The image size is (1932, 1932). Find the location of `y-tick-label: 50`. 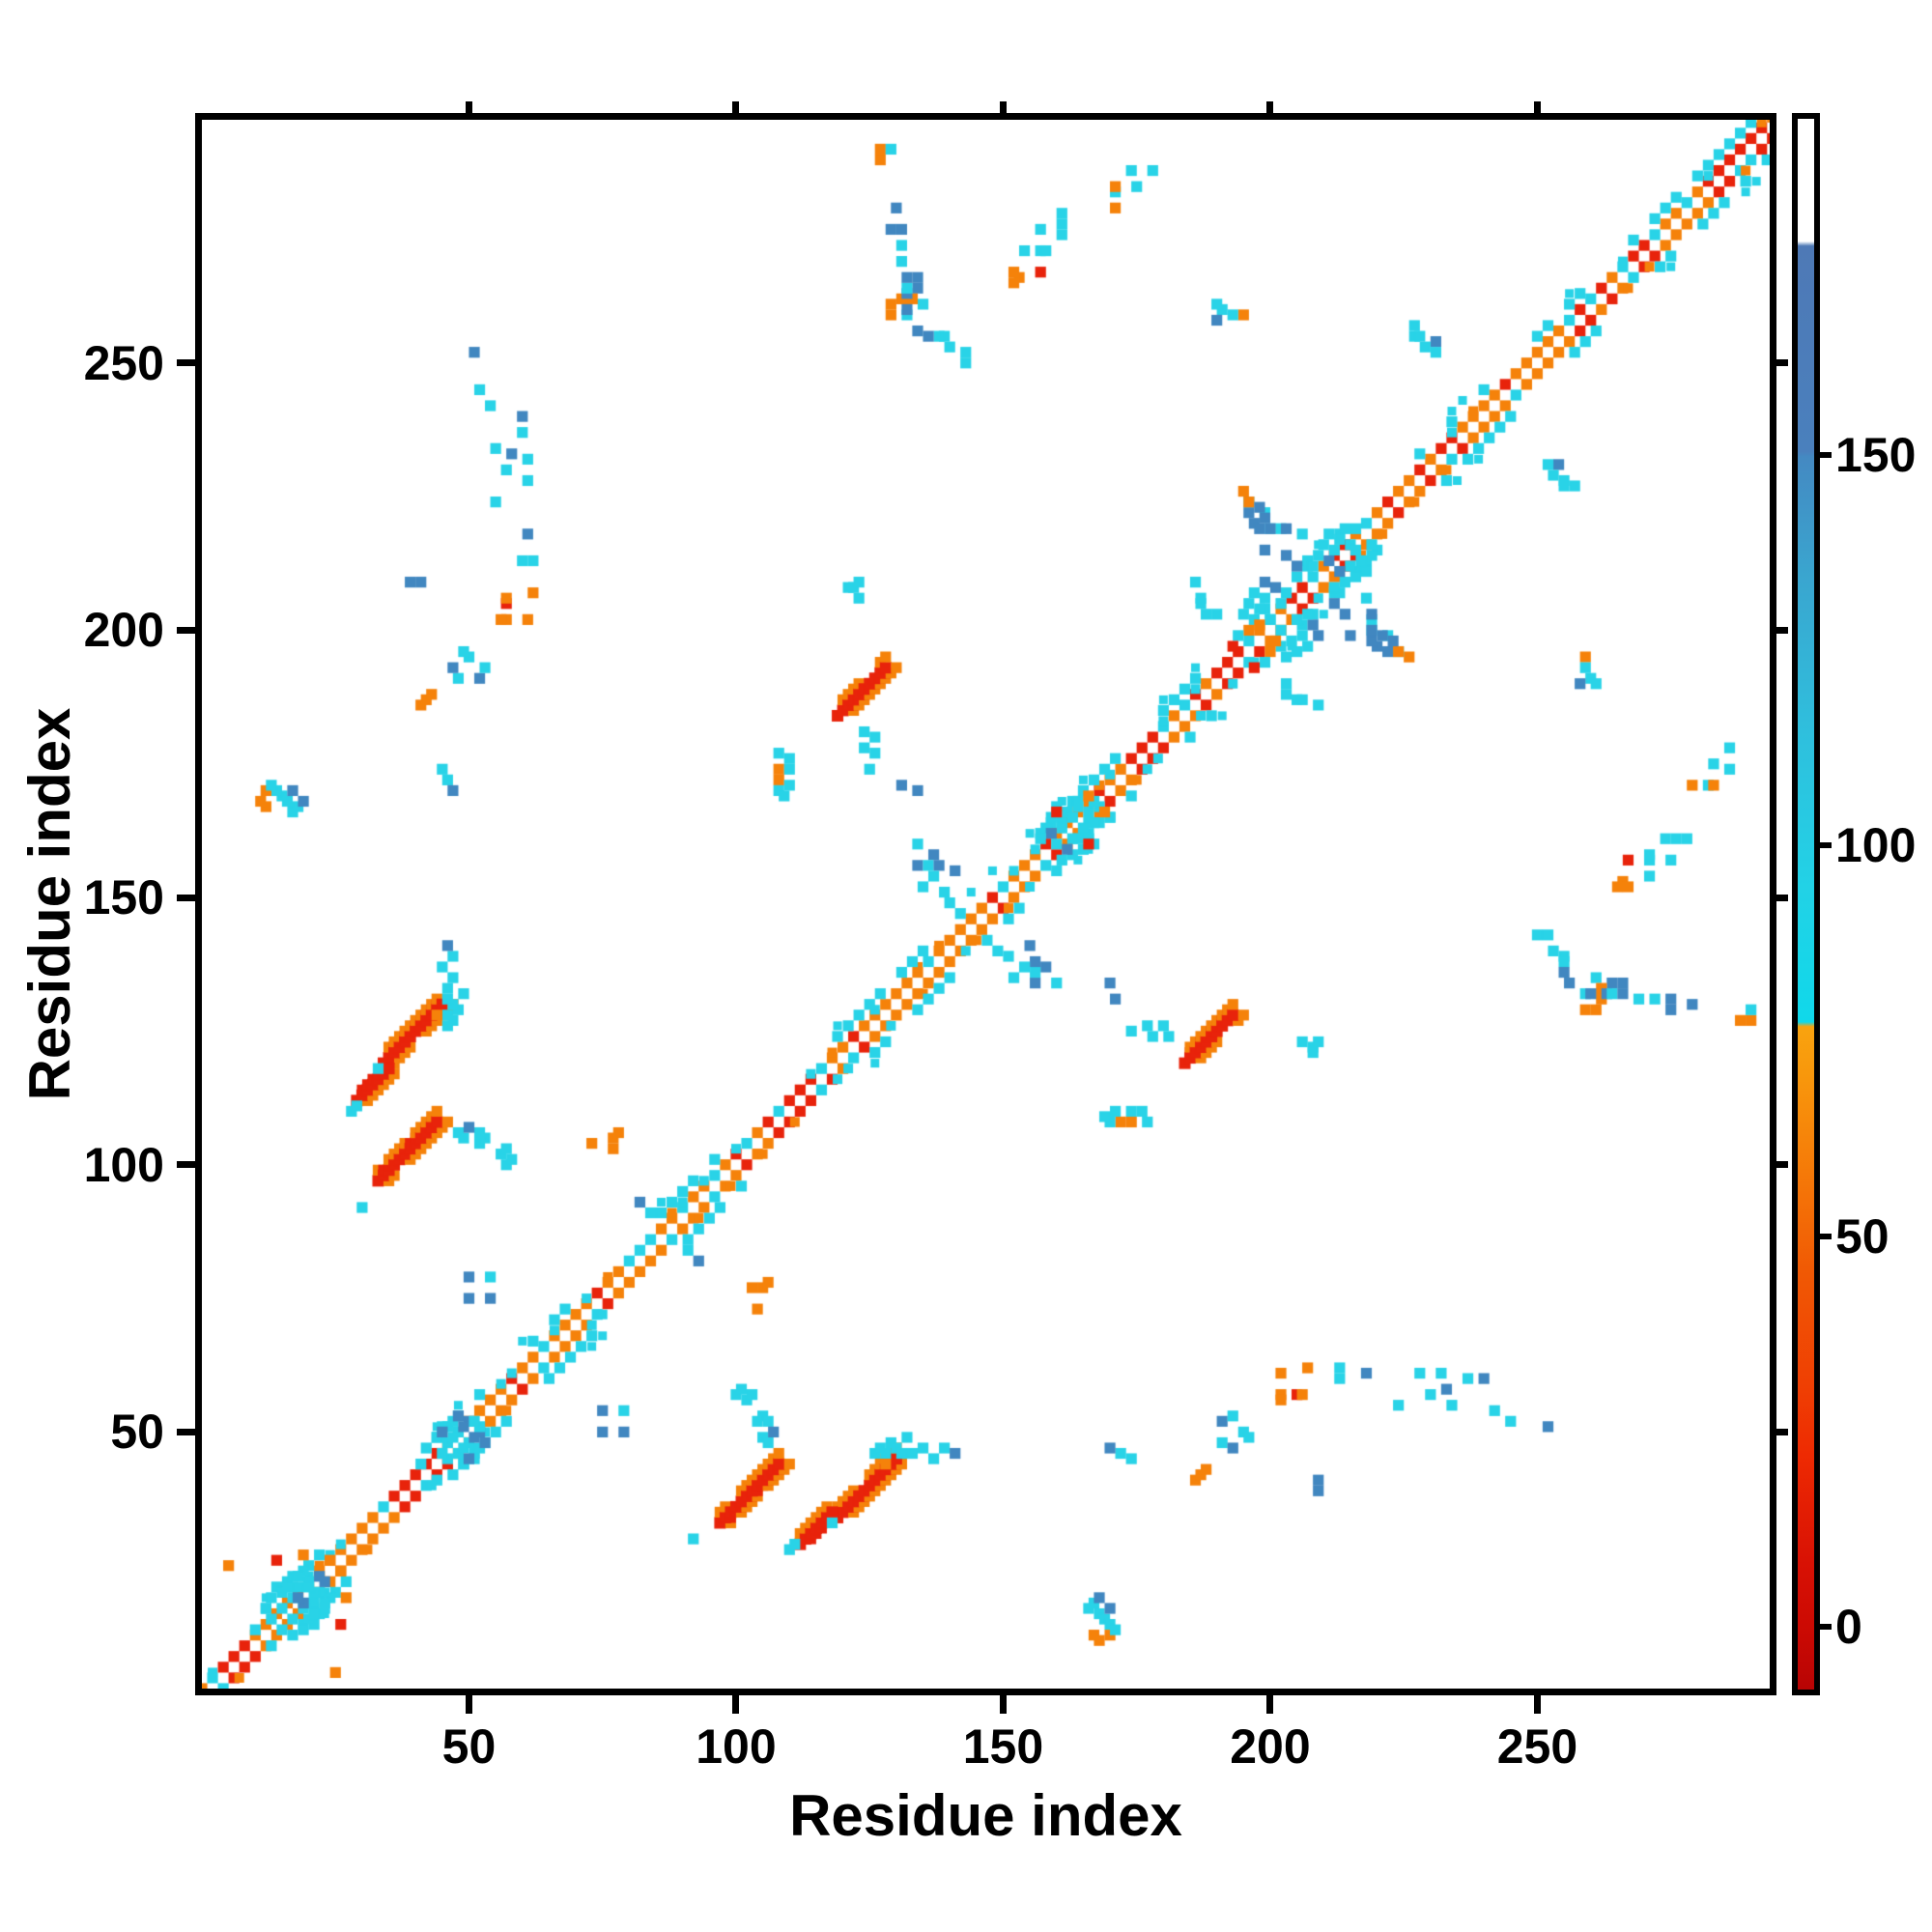

y-tick-label: 50 is located at coordinates (137, 1432).